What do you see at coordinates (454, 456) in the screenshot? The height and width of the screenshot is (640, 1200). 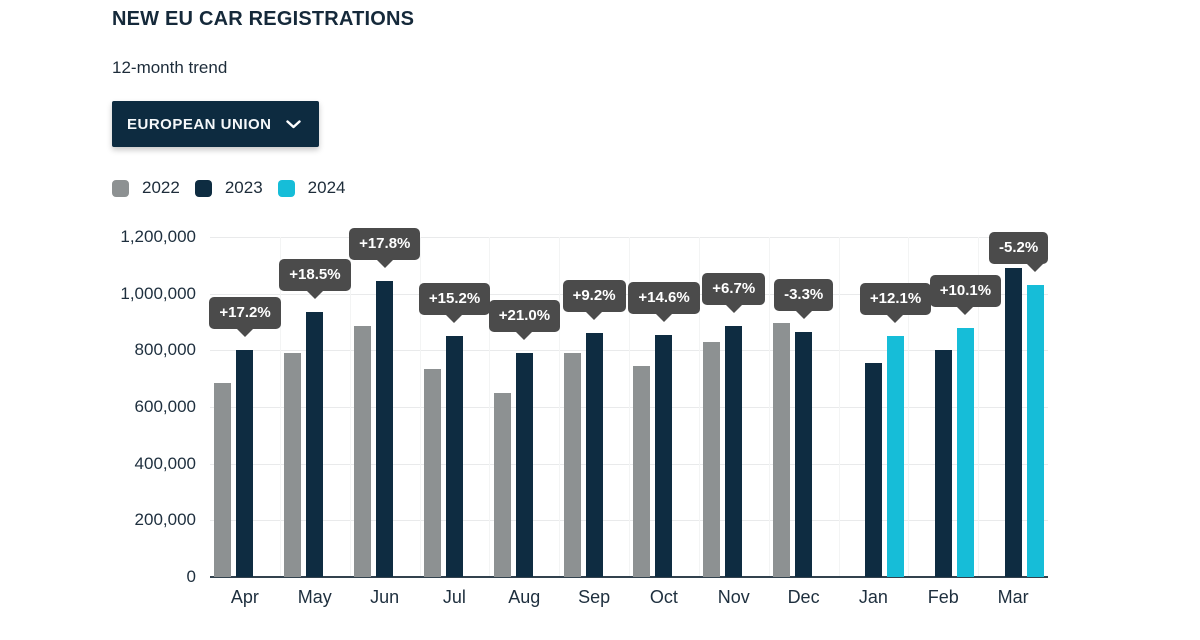 I see `bar-2023-jul` at bounding box center [454, 456].